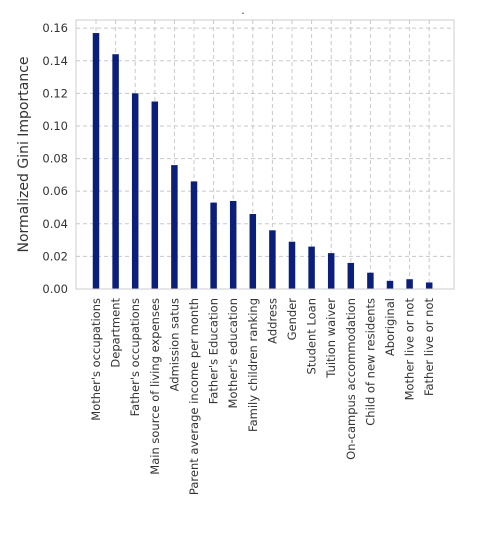 This screenshot has height=550, width=479. Describe the element at coordinates (55, 126) in the screenshot. I see `y-tick-label: 0.10` at that location.